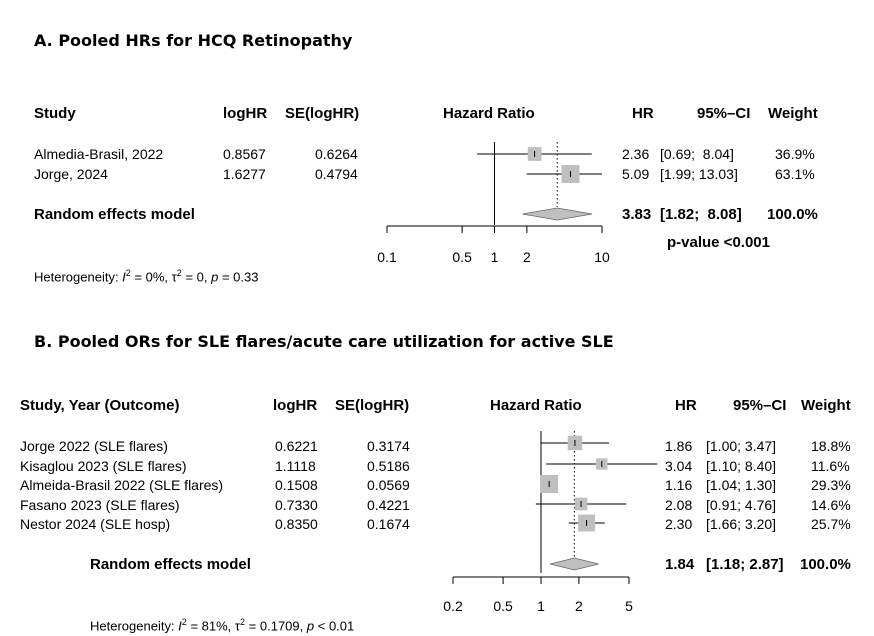 The image size is (874, 636). Describe the element at coordinates (643, 113) in the screenshot. I see `panel-a-hr-header: HR` at that location.